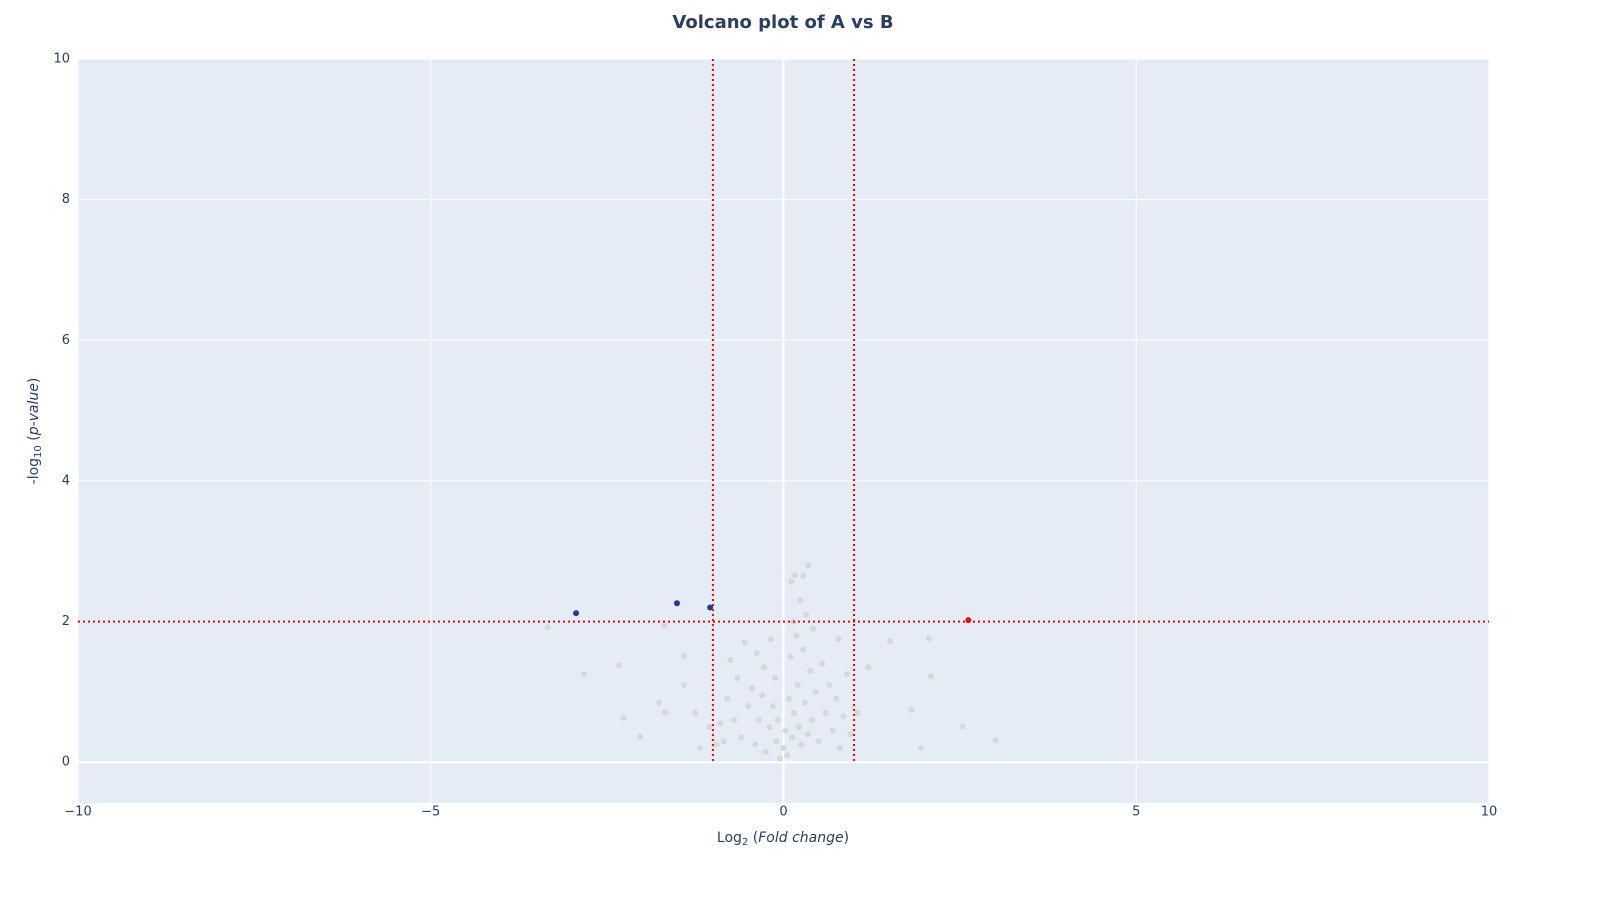 This screenshot has width=1600, height=900. I want to click on x-title-part: (, so click(753, 838).